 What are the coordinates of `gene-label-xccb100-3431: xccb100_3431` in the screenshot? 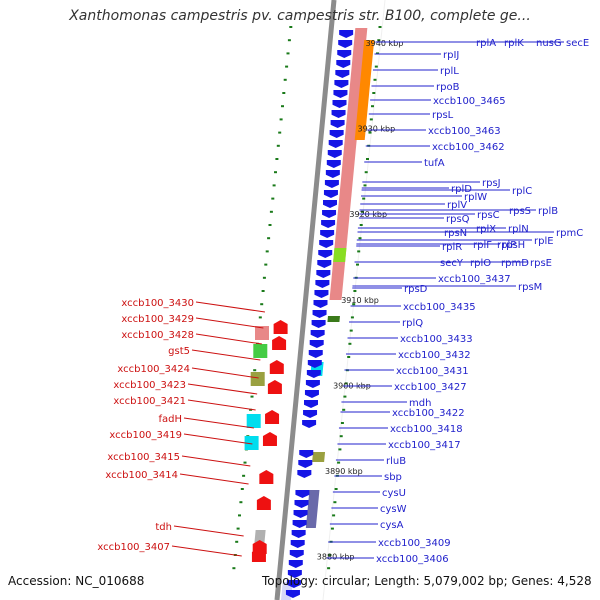 It's located at (432, 371).